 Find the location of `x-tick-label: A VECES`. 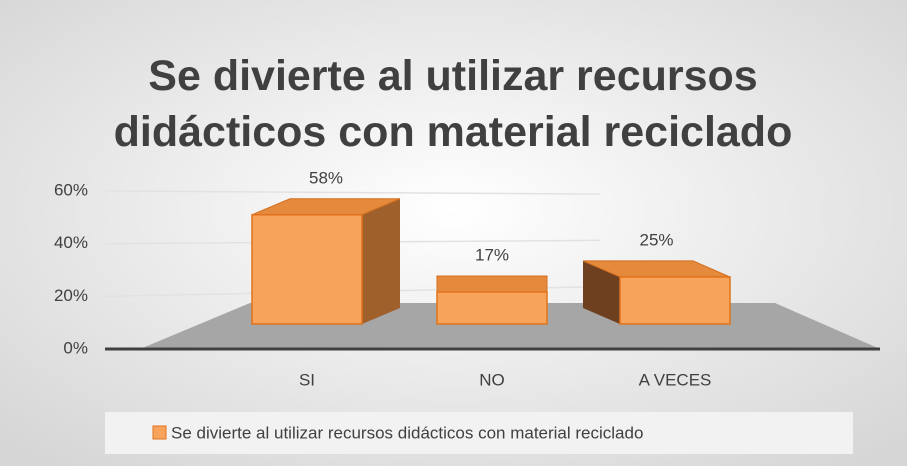

x-tick-label: A VECES is located at coordinates (675, 379).